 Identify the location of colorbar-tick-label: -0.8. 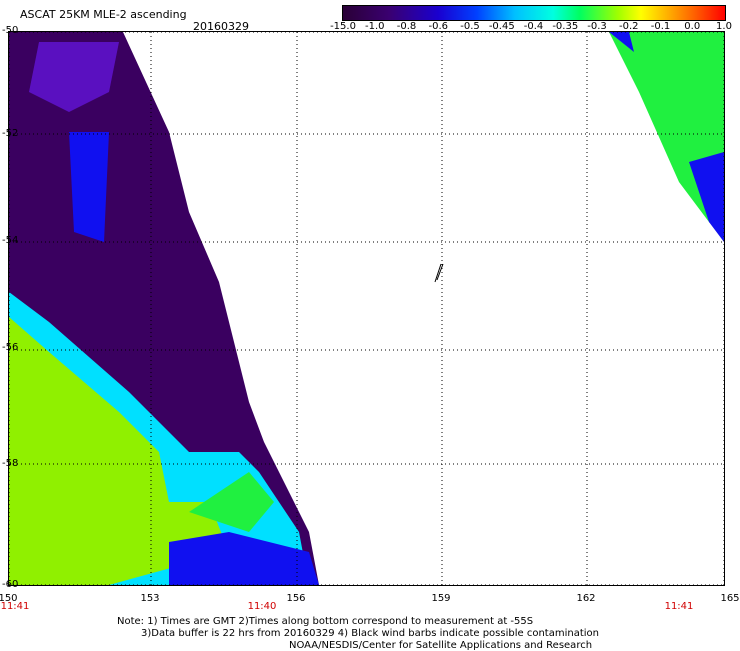
(406, 26).